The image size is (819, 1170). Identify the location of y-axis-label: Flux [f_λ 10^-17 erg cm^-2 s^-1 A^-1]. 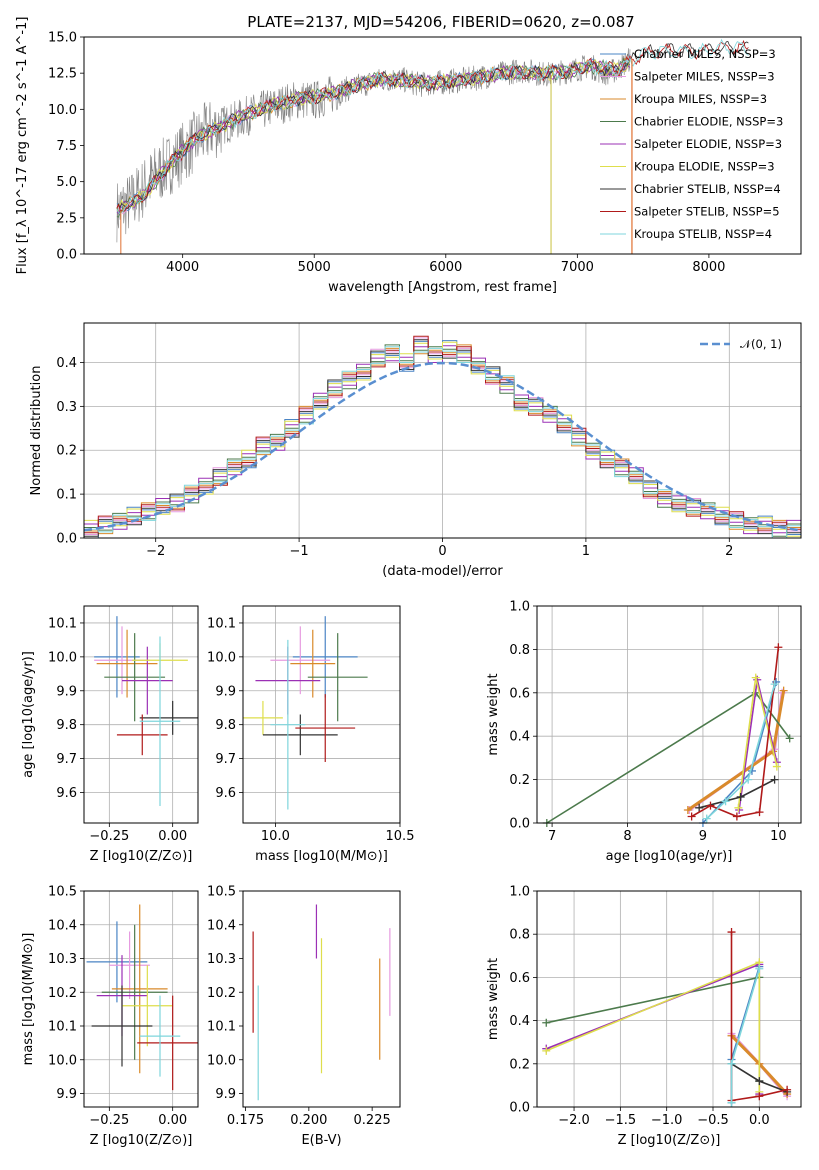
(22, 146).